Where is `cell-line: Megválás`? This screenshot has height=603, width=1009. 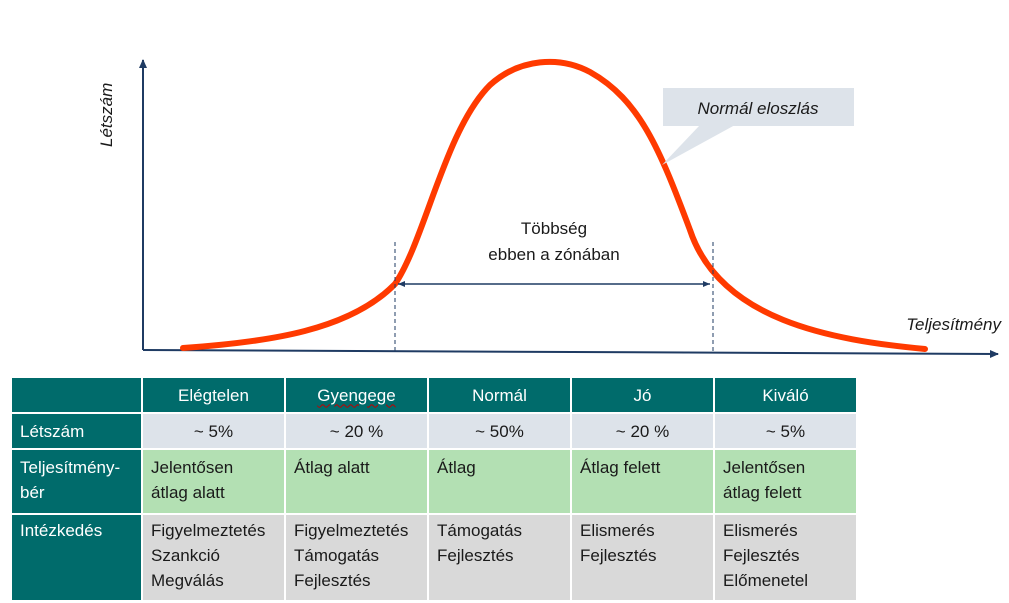
cell-line: Megválás is located at coordinates (187, 580).